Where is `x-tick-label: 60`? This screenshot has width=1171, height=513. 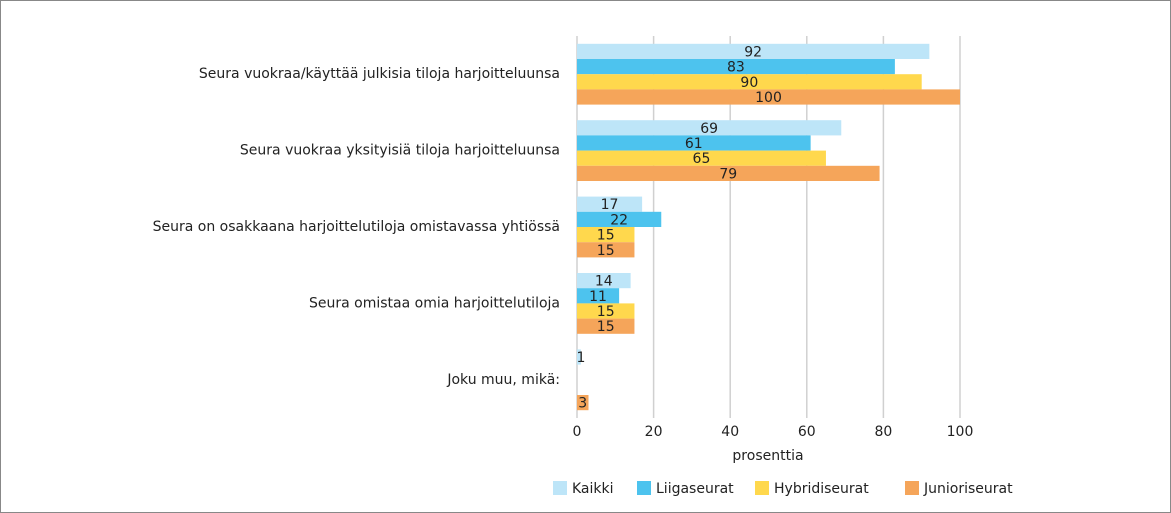
x-tick-label: 60 is located at coordinates (807, 432).